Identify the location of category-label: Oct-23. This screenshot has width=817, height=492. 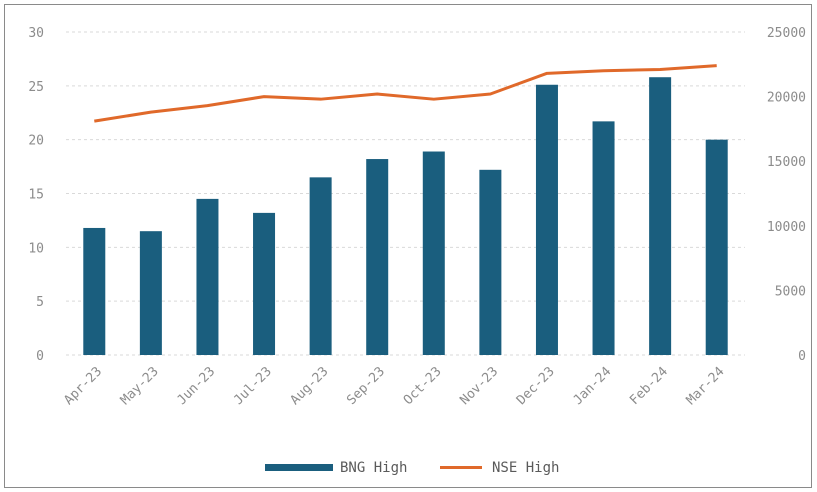
(423, 386).